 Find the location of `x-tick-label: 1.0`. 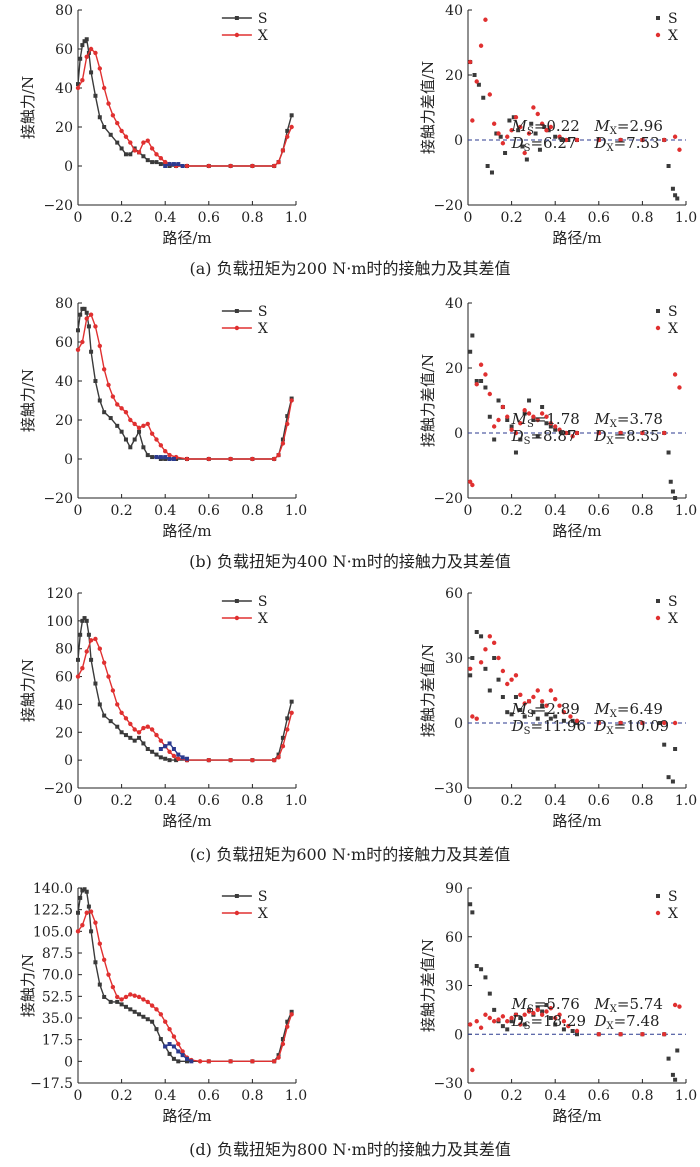

x-tick-label: 1.0 is located at coordinates (686, 511).